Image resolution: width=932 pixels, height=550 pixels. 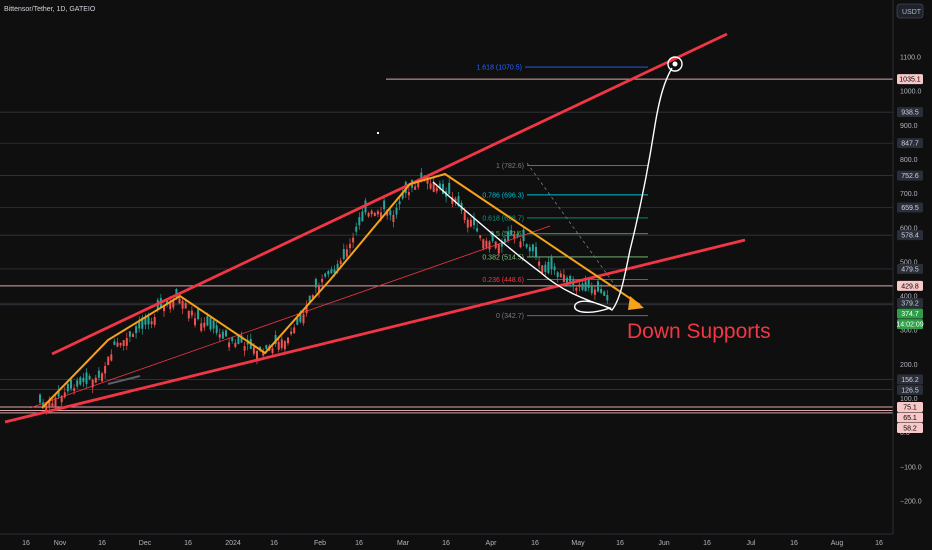 I want to click on currency-button: USDT, so click(x=910, y=11).